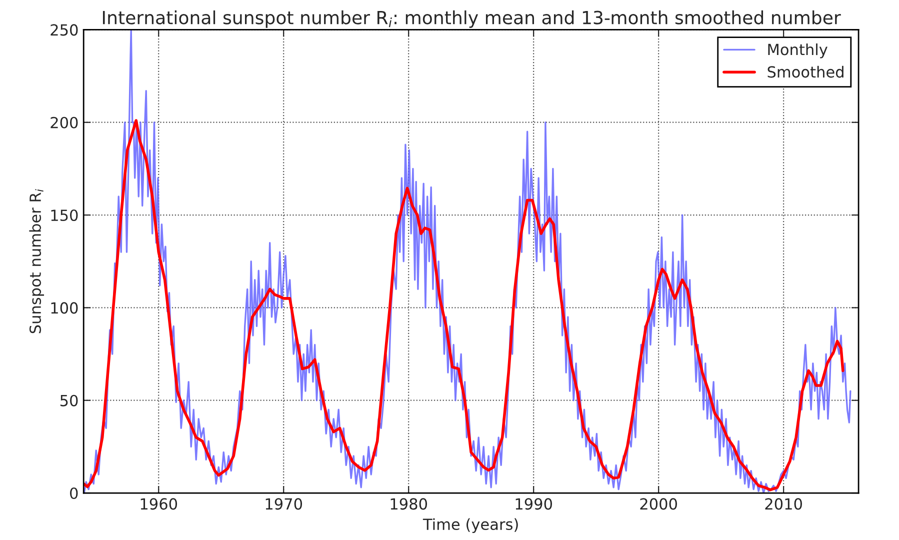  Describe the element at coordinates (64, 30) in the screenshot. I see `y-tick-label: 250` at that location.